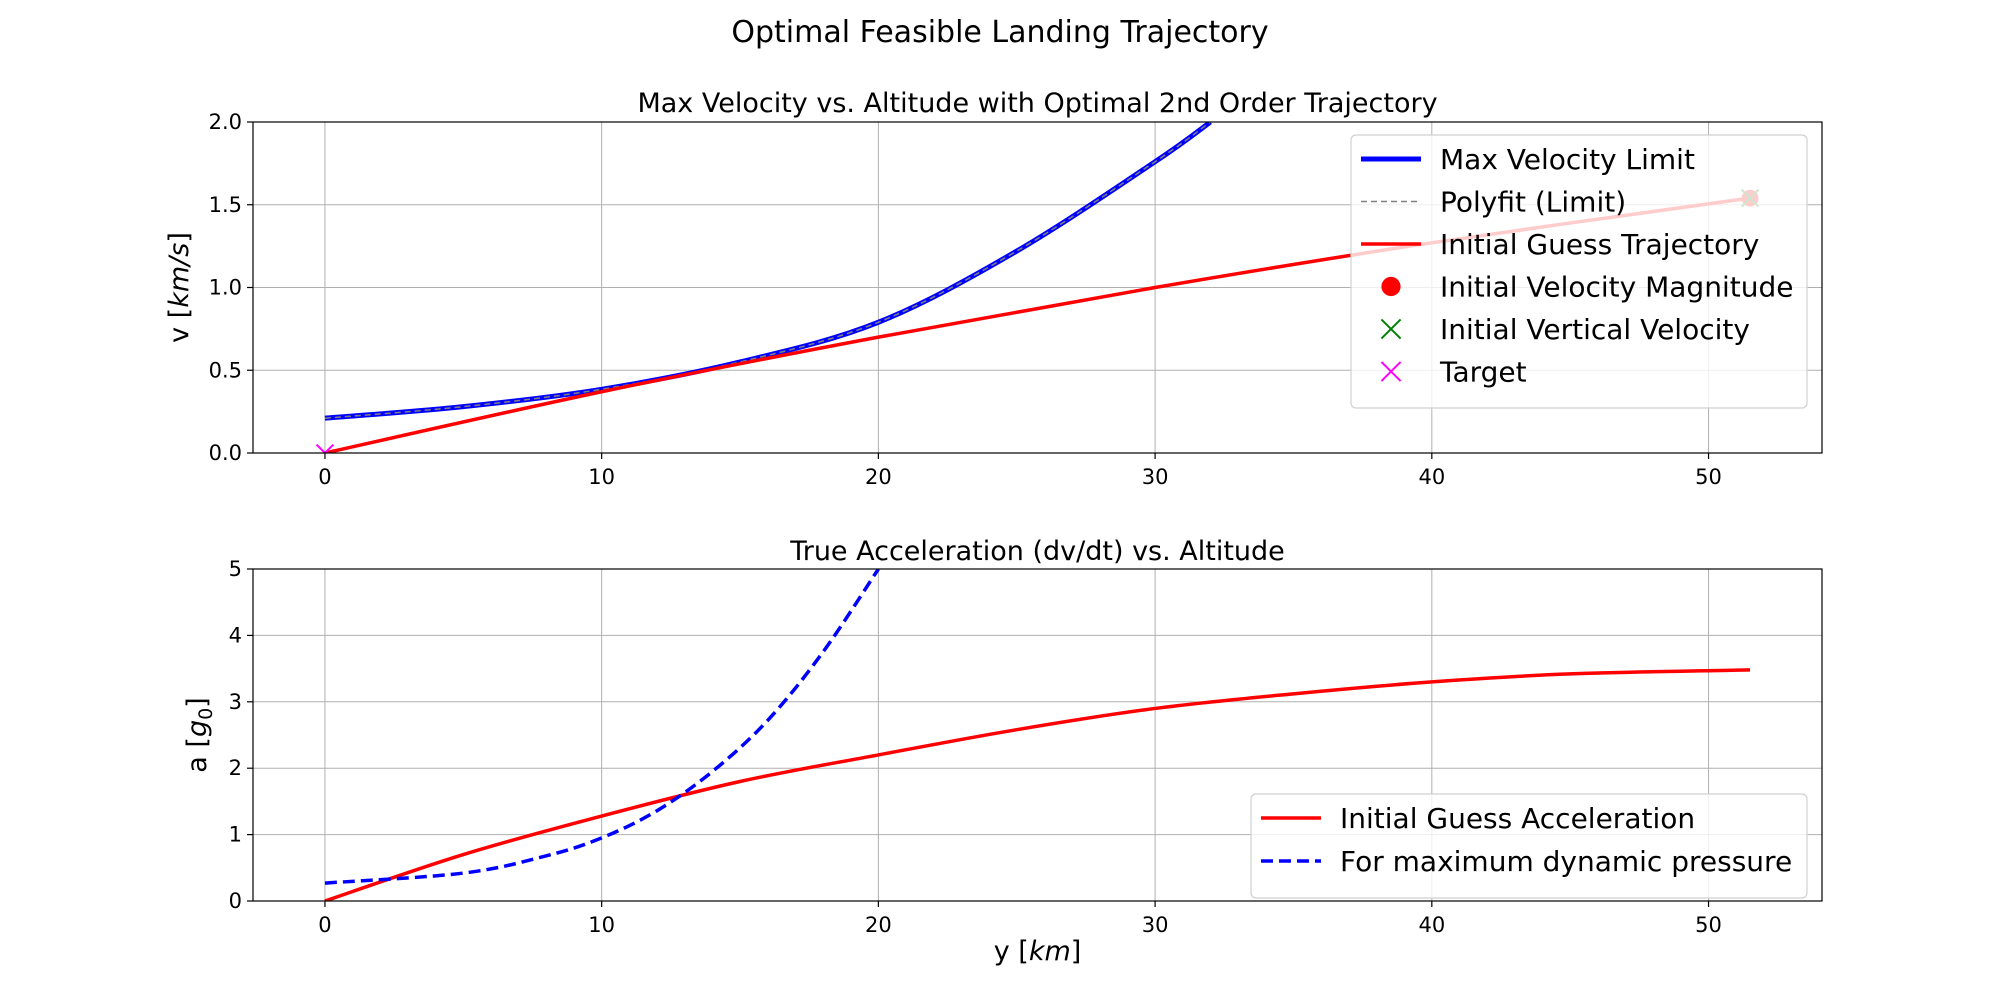 The height and width of the screenshot is (1000, 2000). I want to click on y-tick-label: 1.5, so click(225, 205).